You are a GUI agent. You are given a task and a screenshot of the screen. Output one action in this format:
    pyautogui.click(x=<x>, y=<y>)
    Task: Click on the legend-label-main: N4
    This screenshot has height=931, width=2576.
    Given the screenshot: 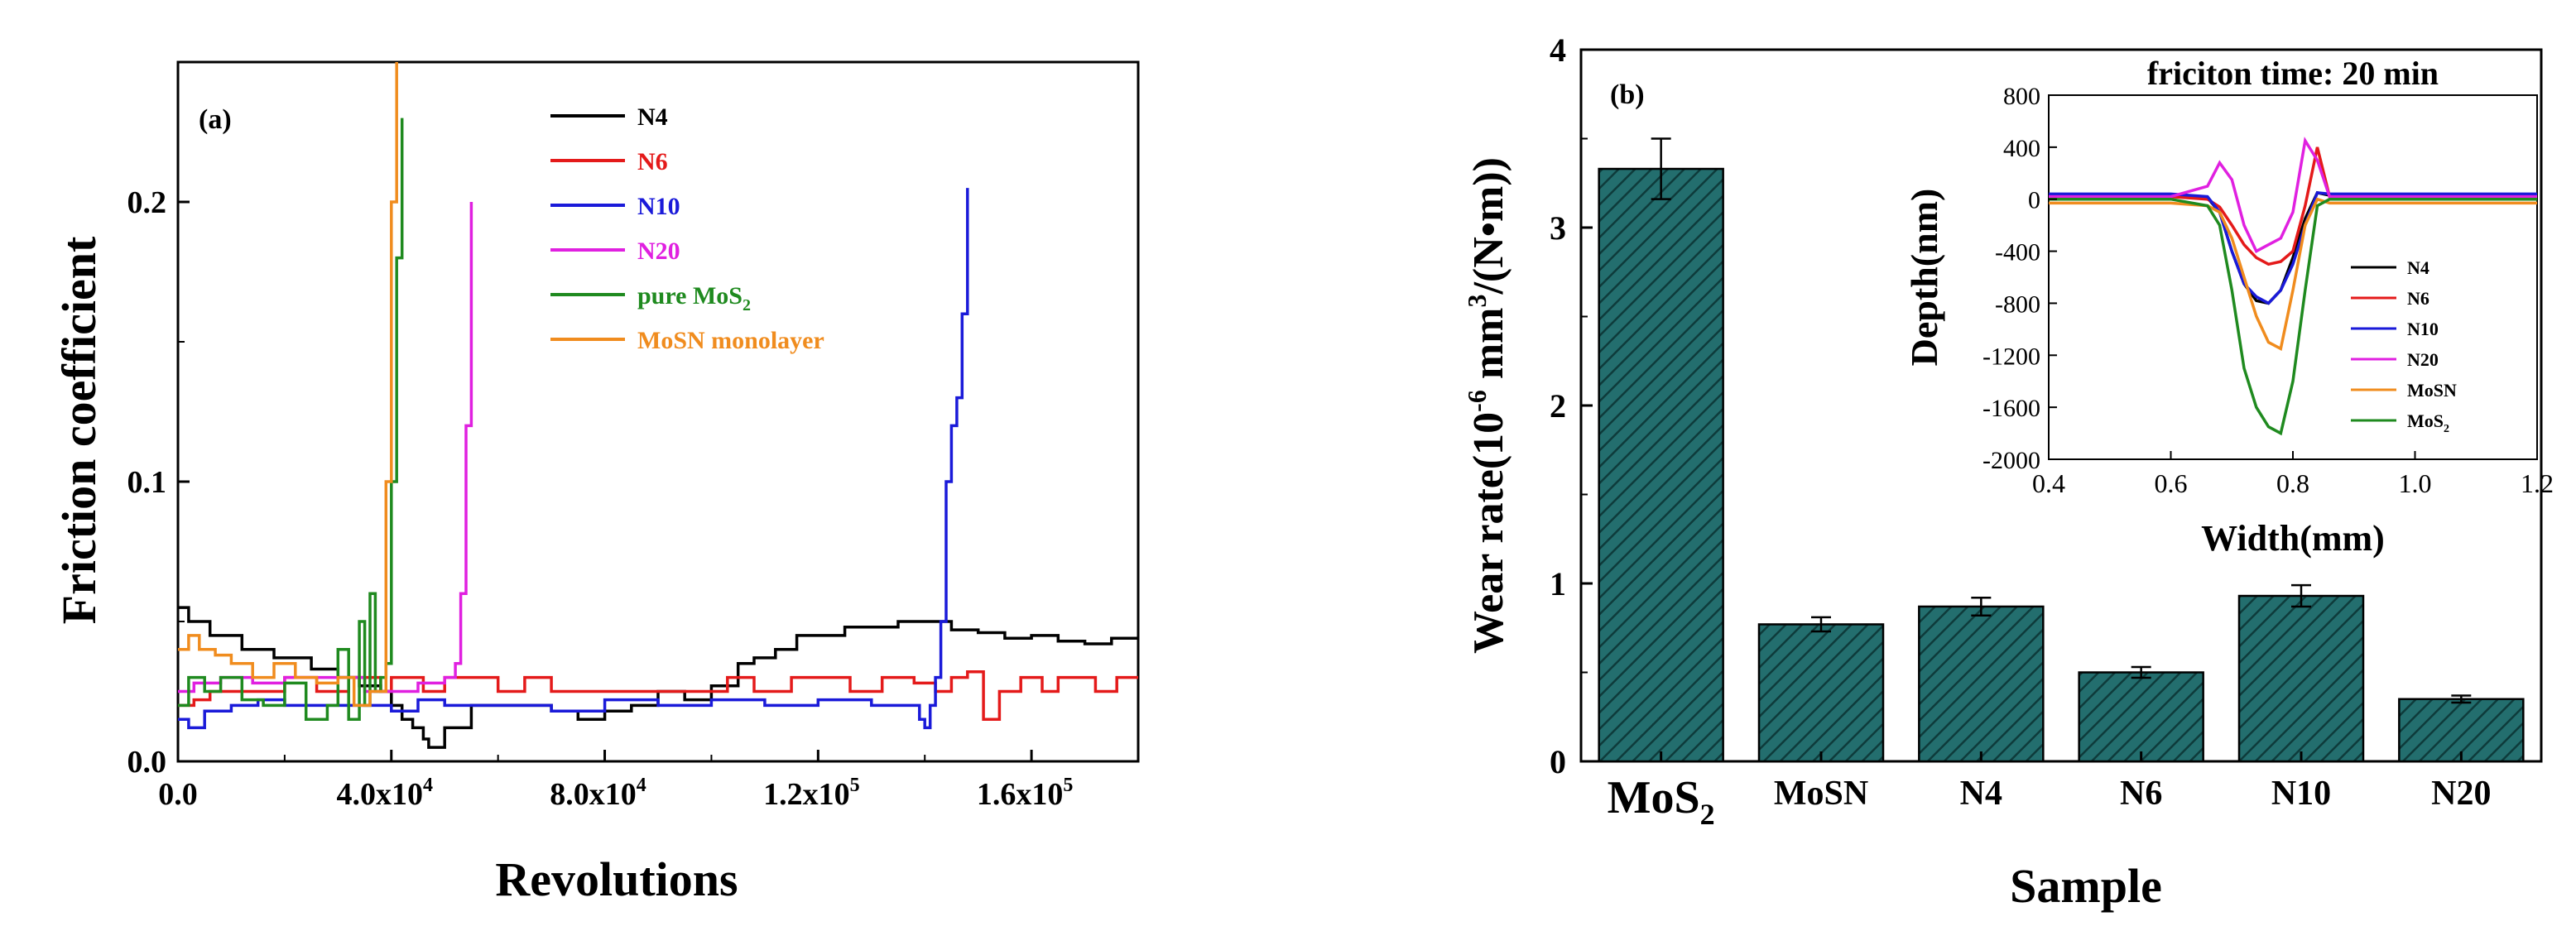 What is the action you would take?
    pyautogui.click(x=652, y=117)
    